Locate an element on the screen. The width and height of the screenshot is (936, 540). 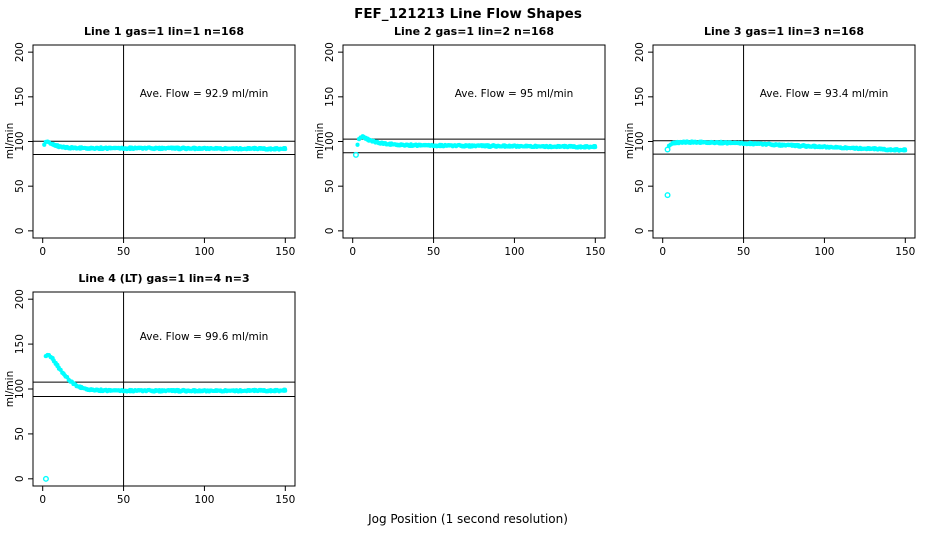
panel-1-title: Line 1 gas=1 lin=1 n=168 is located at coordinates (163, 31).